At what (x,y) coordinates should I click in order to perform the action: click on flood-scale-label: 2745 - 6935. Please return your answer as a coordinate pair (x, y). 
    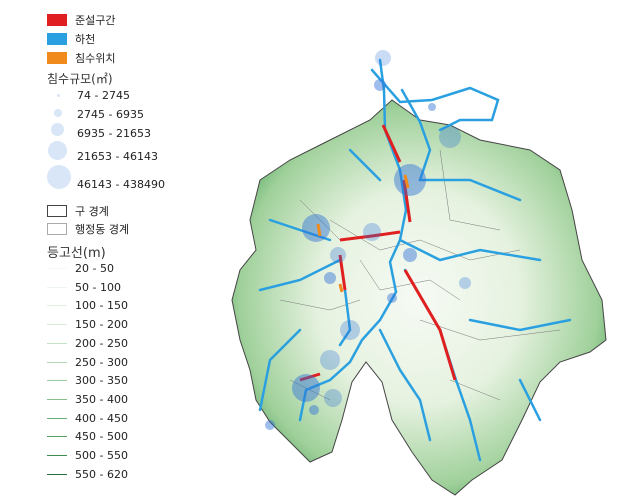
    Looking at the image, I should click on (110, 114).